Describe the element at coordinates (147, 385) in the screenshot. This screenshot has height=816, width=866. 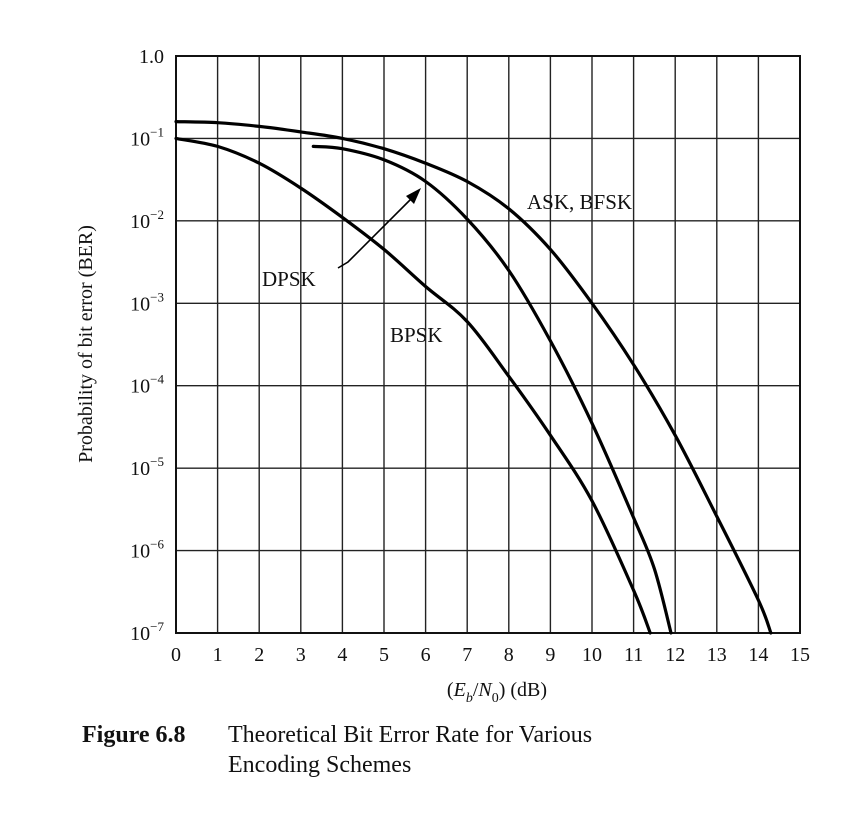
I see `y-tick-label-4: 10⁻⁴` at that location.